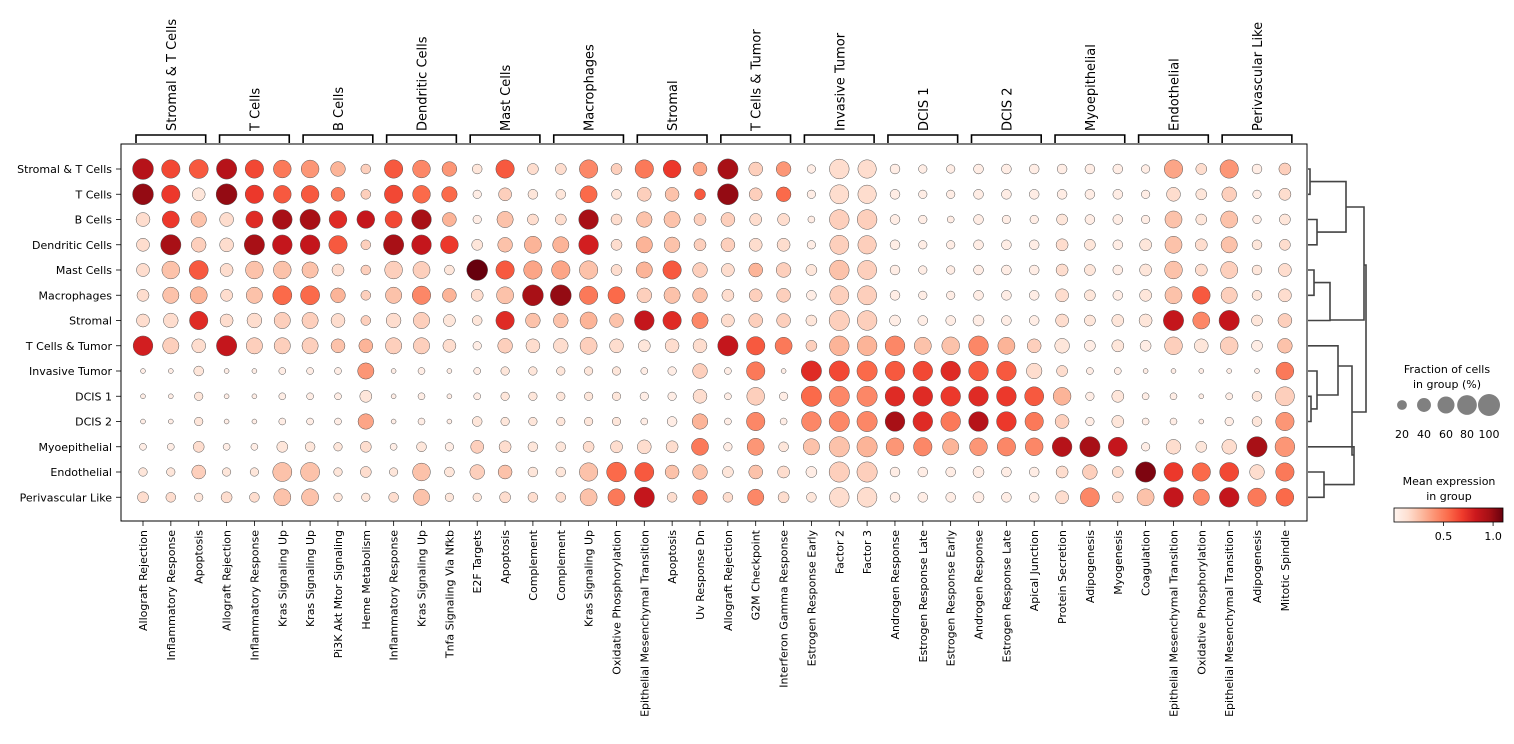 This screenshot has height=744, width=1514. I want to click on colorbar-tick-label: 1.0, so click(1493, 536).